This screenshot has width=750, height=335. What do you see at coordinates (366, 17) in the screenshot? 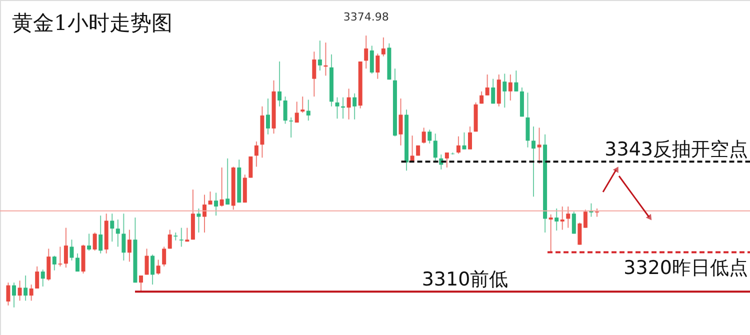
I see `annotation: 3374.98` at bounding box center [366, 17].